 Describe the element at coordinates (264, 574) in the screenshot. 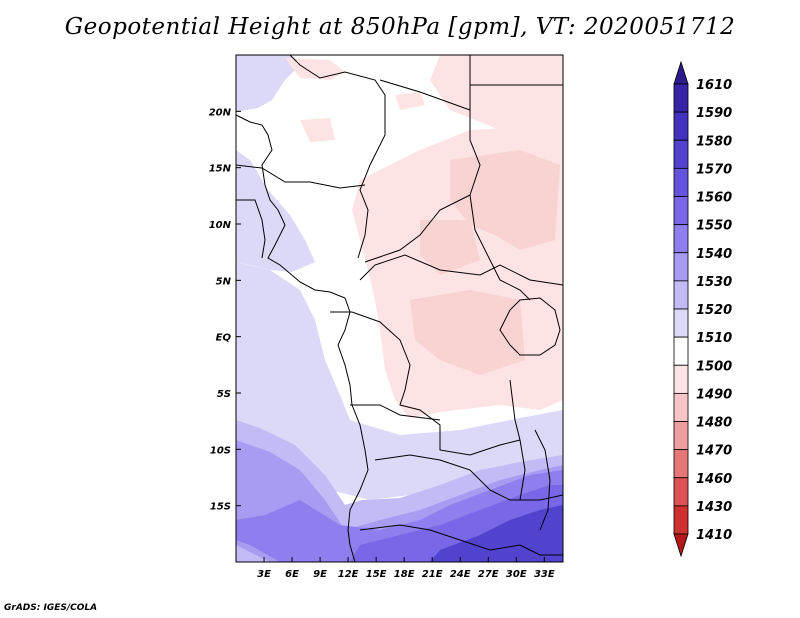

I see `x-tick-label: 3E` at that location.